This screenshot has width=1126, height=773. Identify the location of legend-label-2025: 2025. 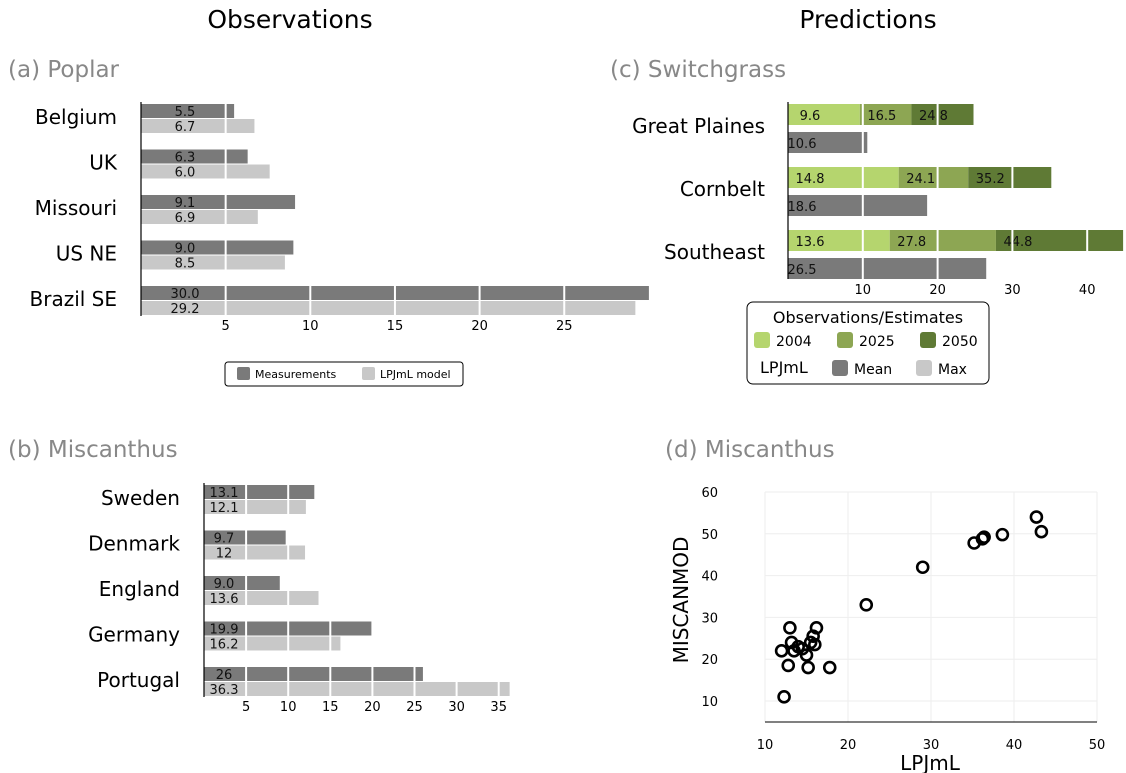
(877, 342).